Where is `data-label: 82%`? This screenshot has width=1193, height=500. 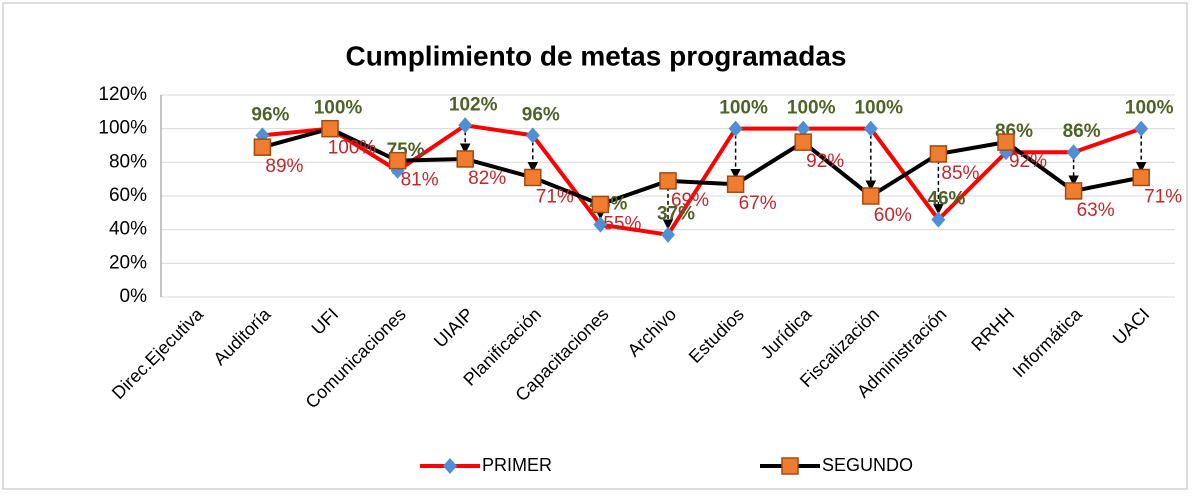
data-label: 82% is located at coordinates (487, 178).